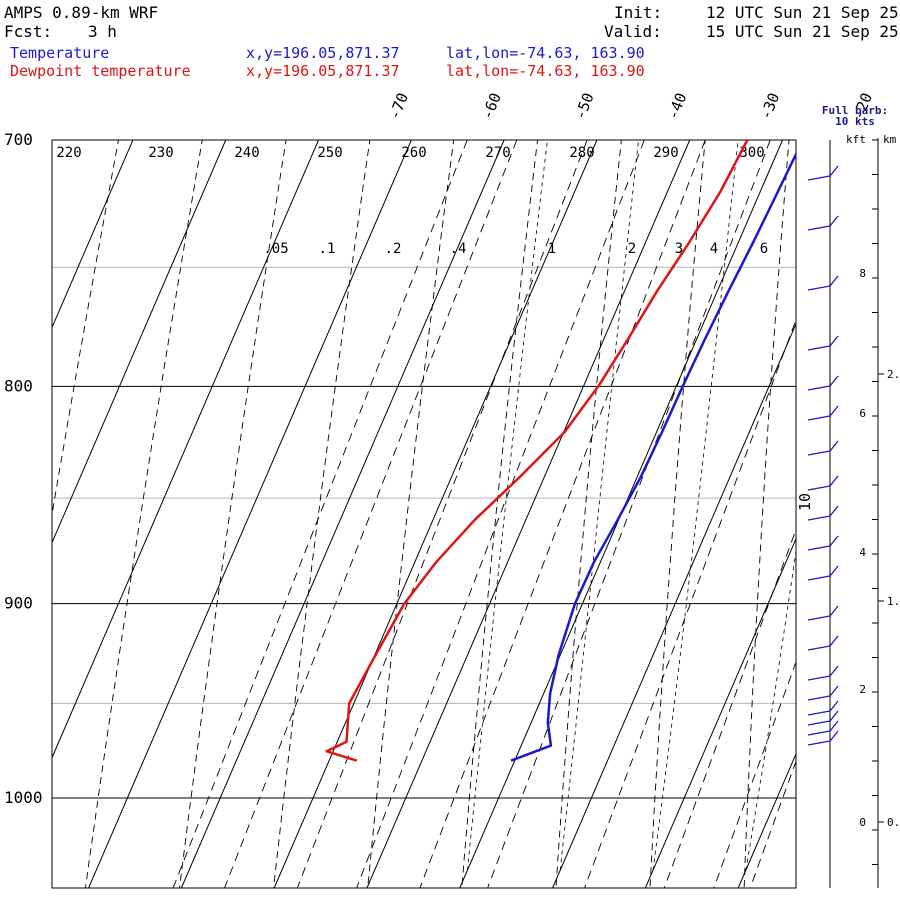 The width and height of the screenshot is (900, 900). What do you see at coordinates (160, 153) in the screenshot?
I see `theta-label: 230` at bounding box center [160, 153].